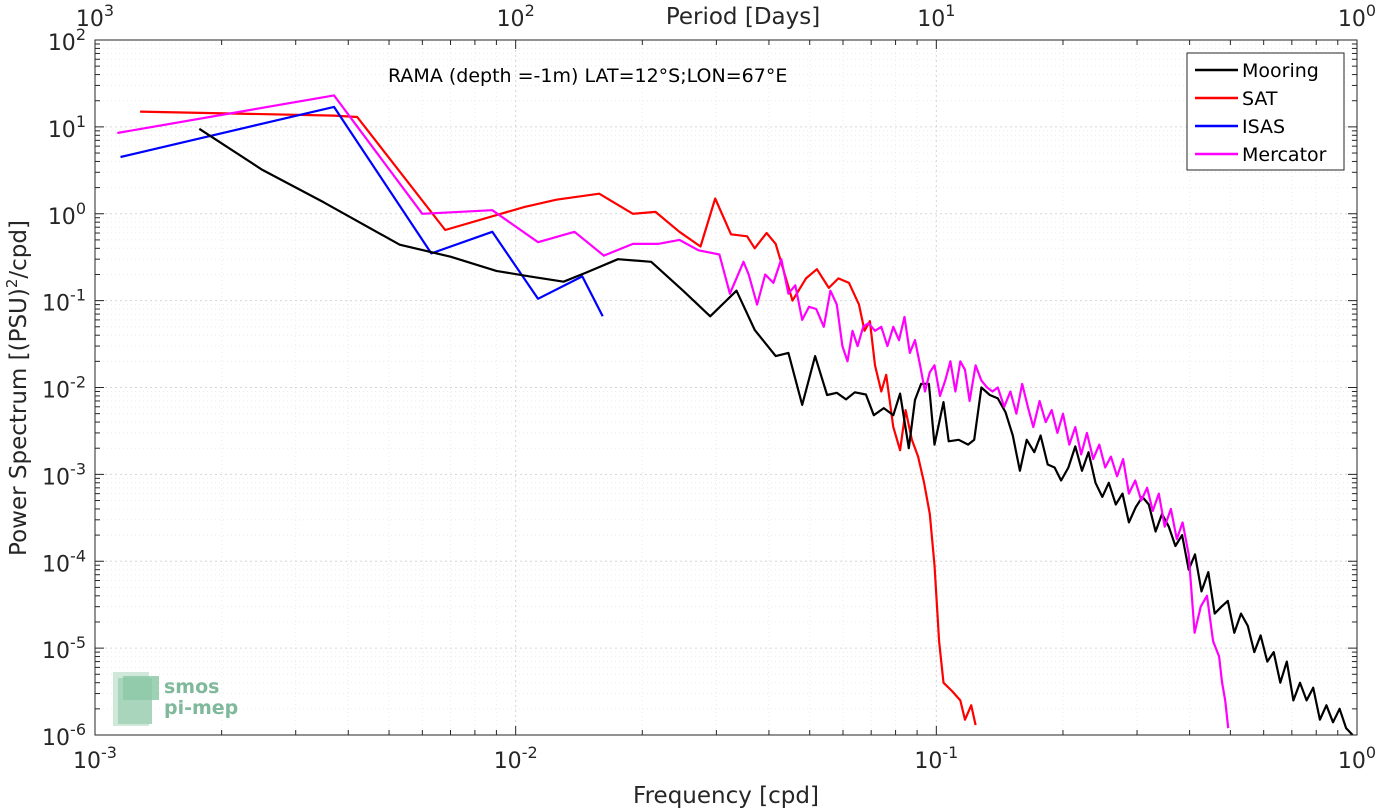 This screenshot has height=809, width=1377. I want to click on y-tick-label: 10¹, so click(67, 127).